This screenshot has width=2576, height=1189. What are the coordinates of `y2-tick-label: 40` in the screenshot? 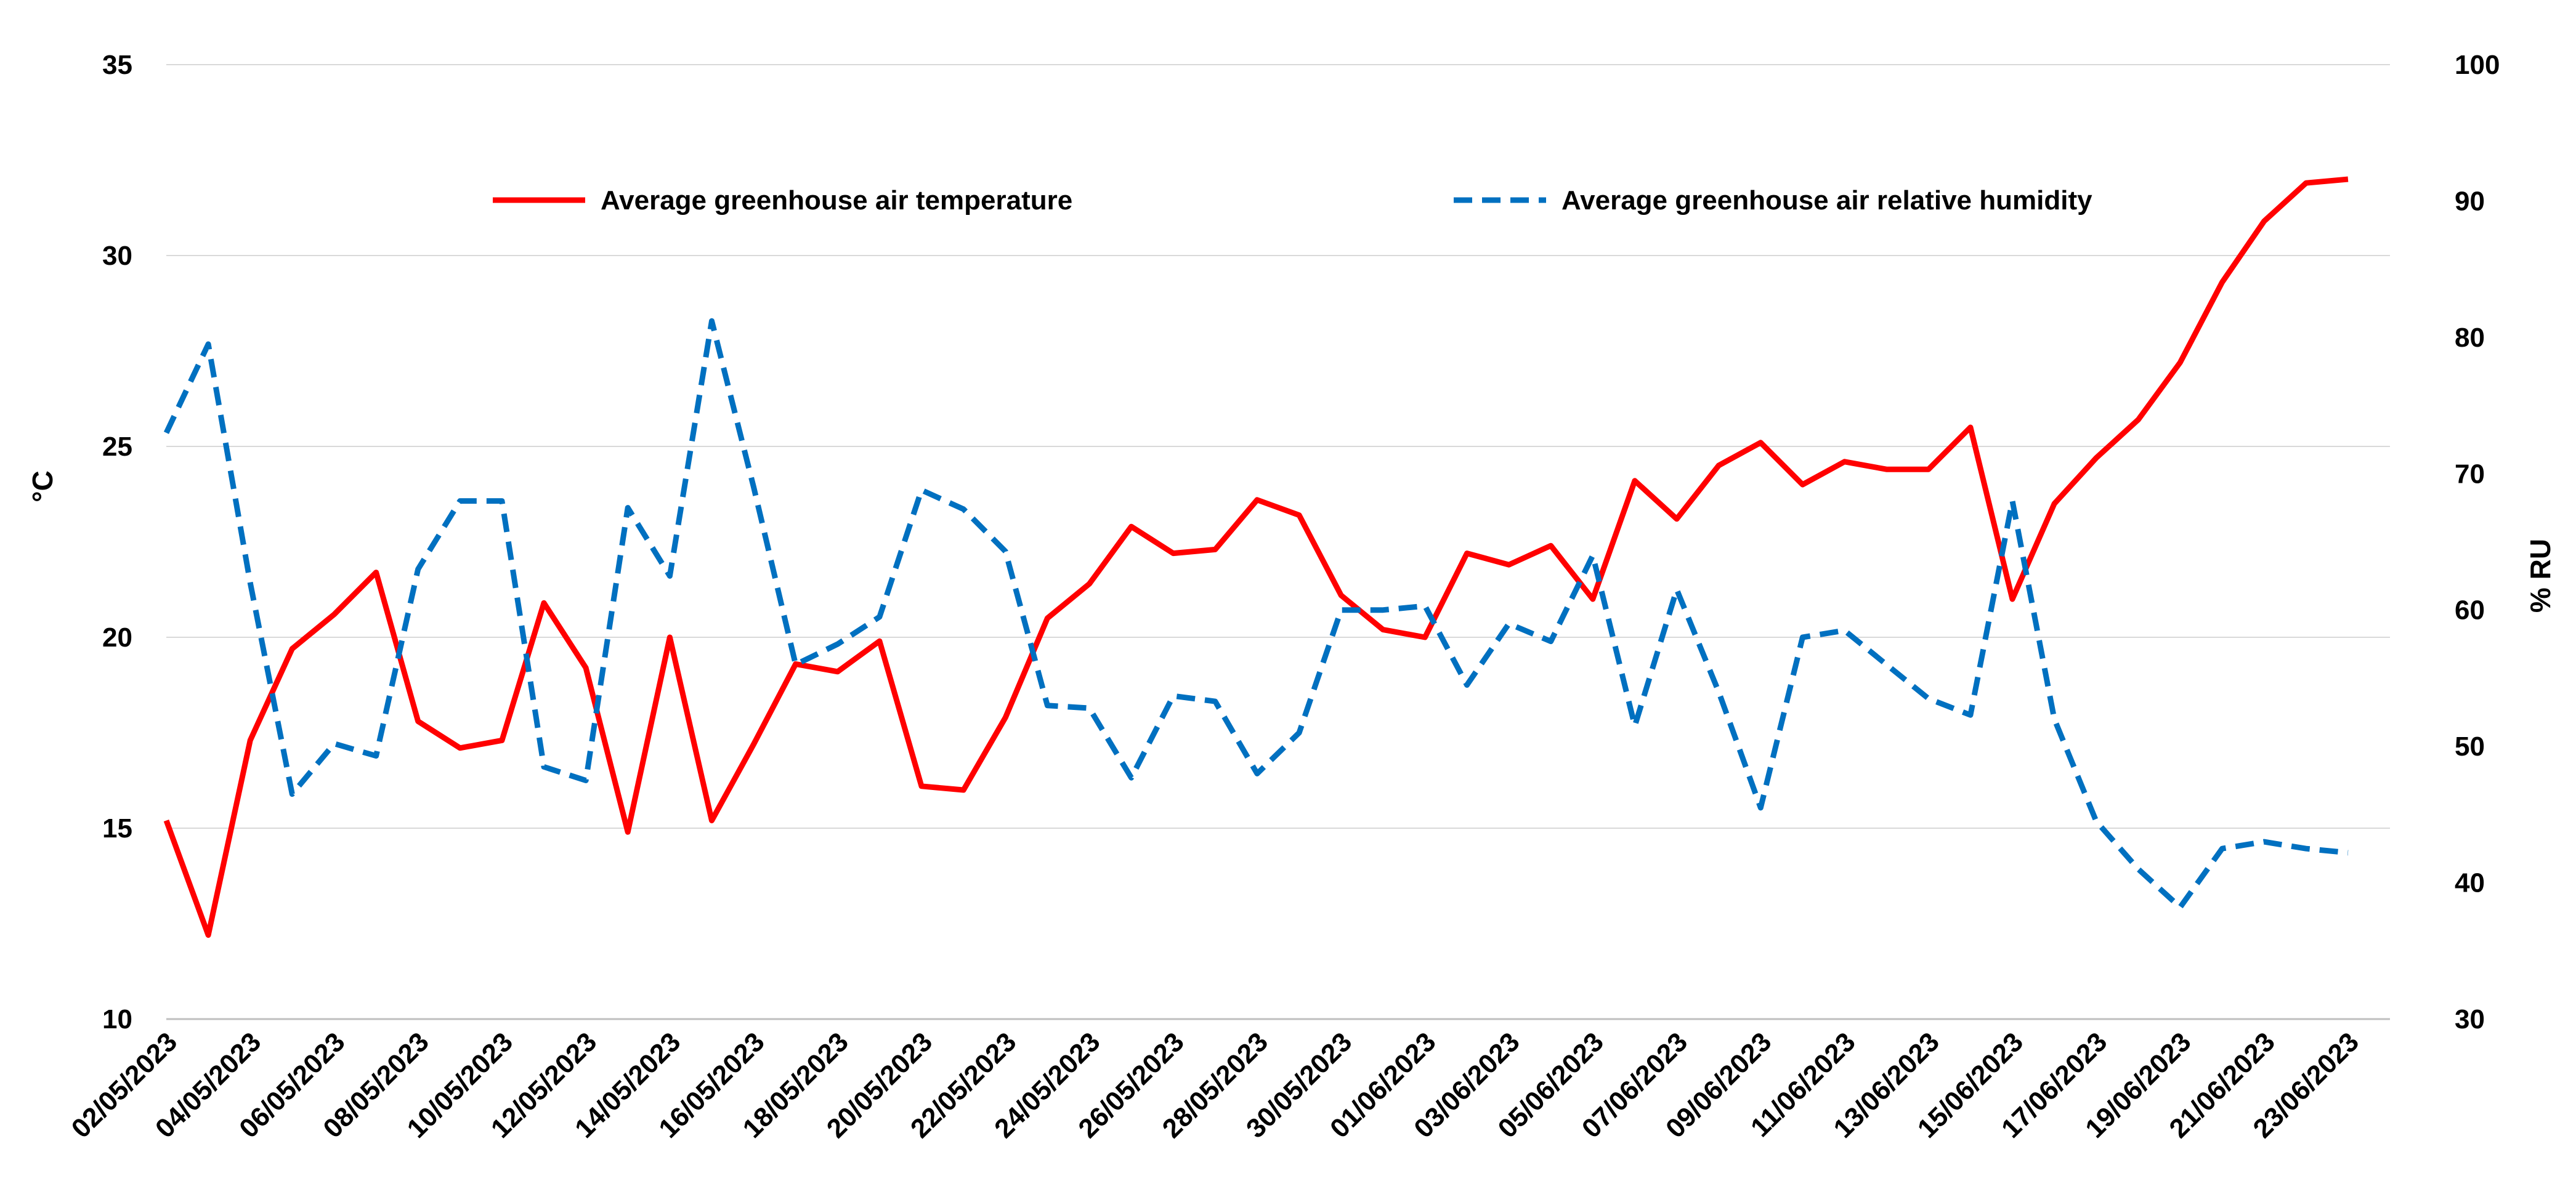 It's located at (2470, 883).